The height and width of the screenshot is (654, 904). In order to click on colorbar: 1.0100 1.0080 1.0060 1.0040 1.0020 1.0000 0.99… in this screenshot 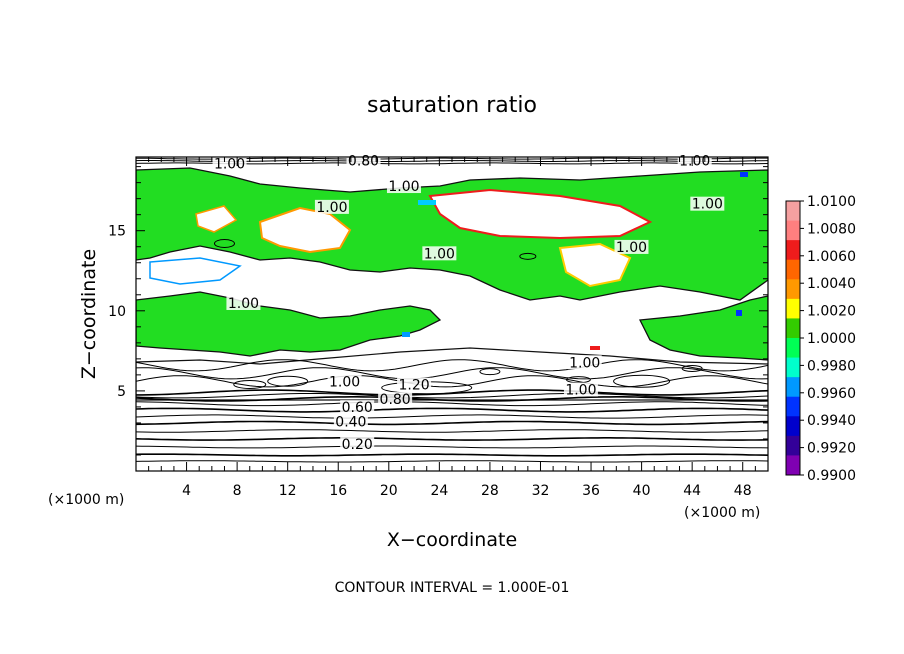, I will do `click(820, 339)`.